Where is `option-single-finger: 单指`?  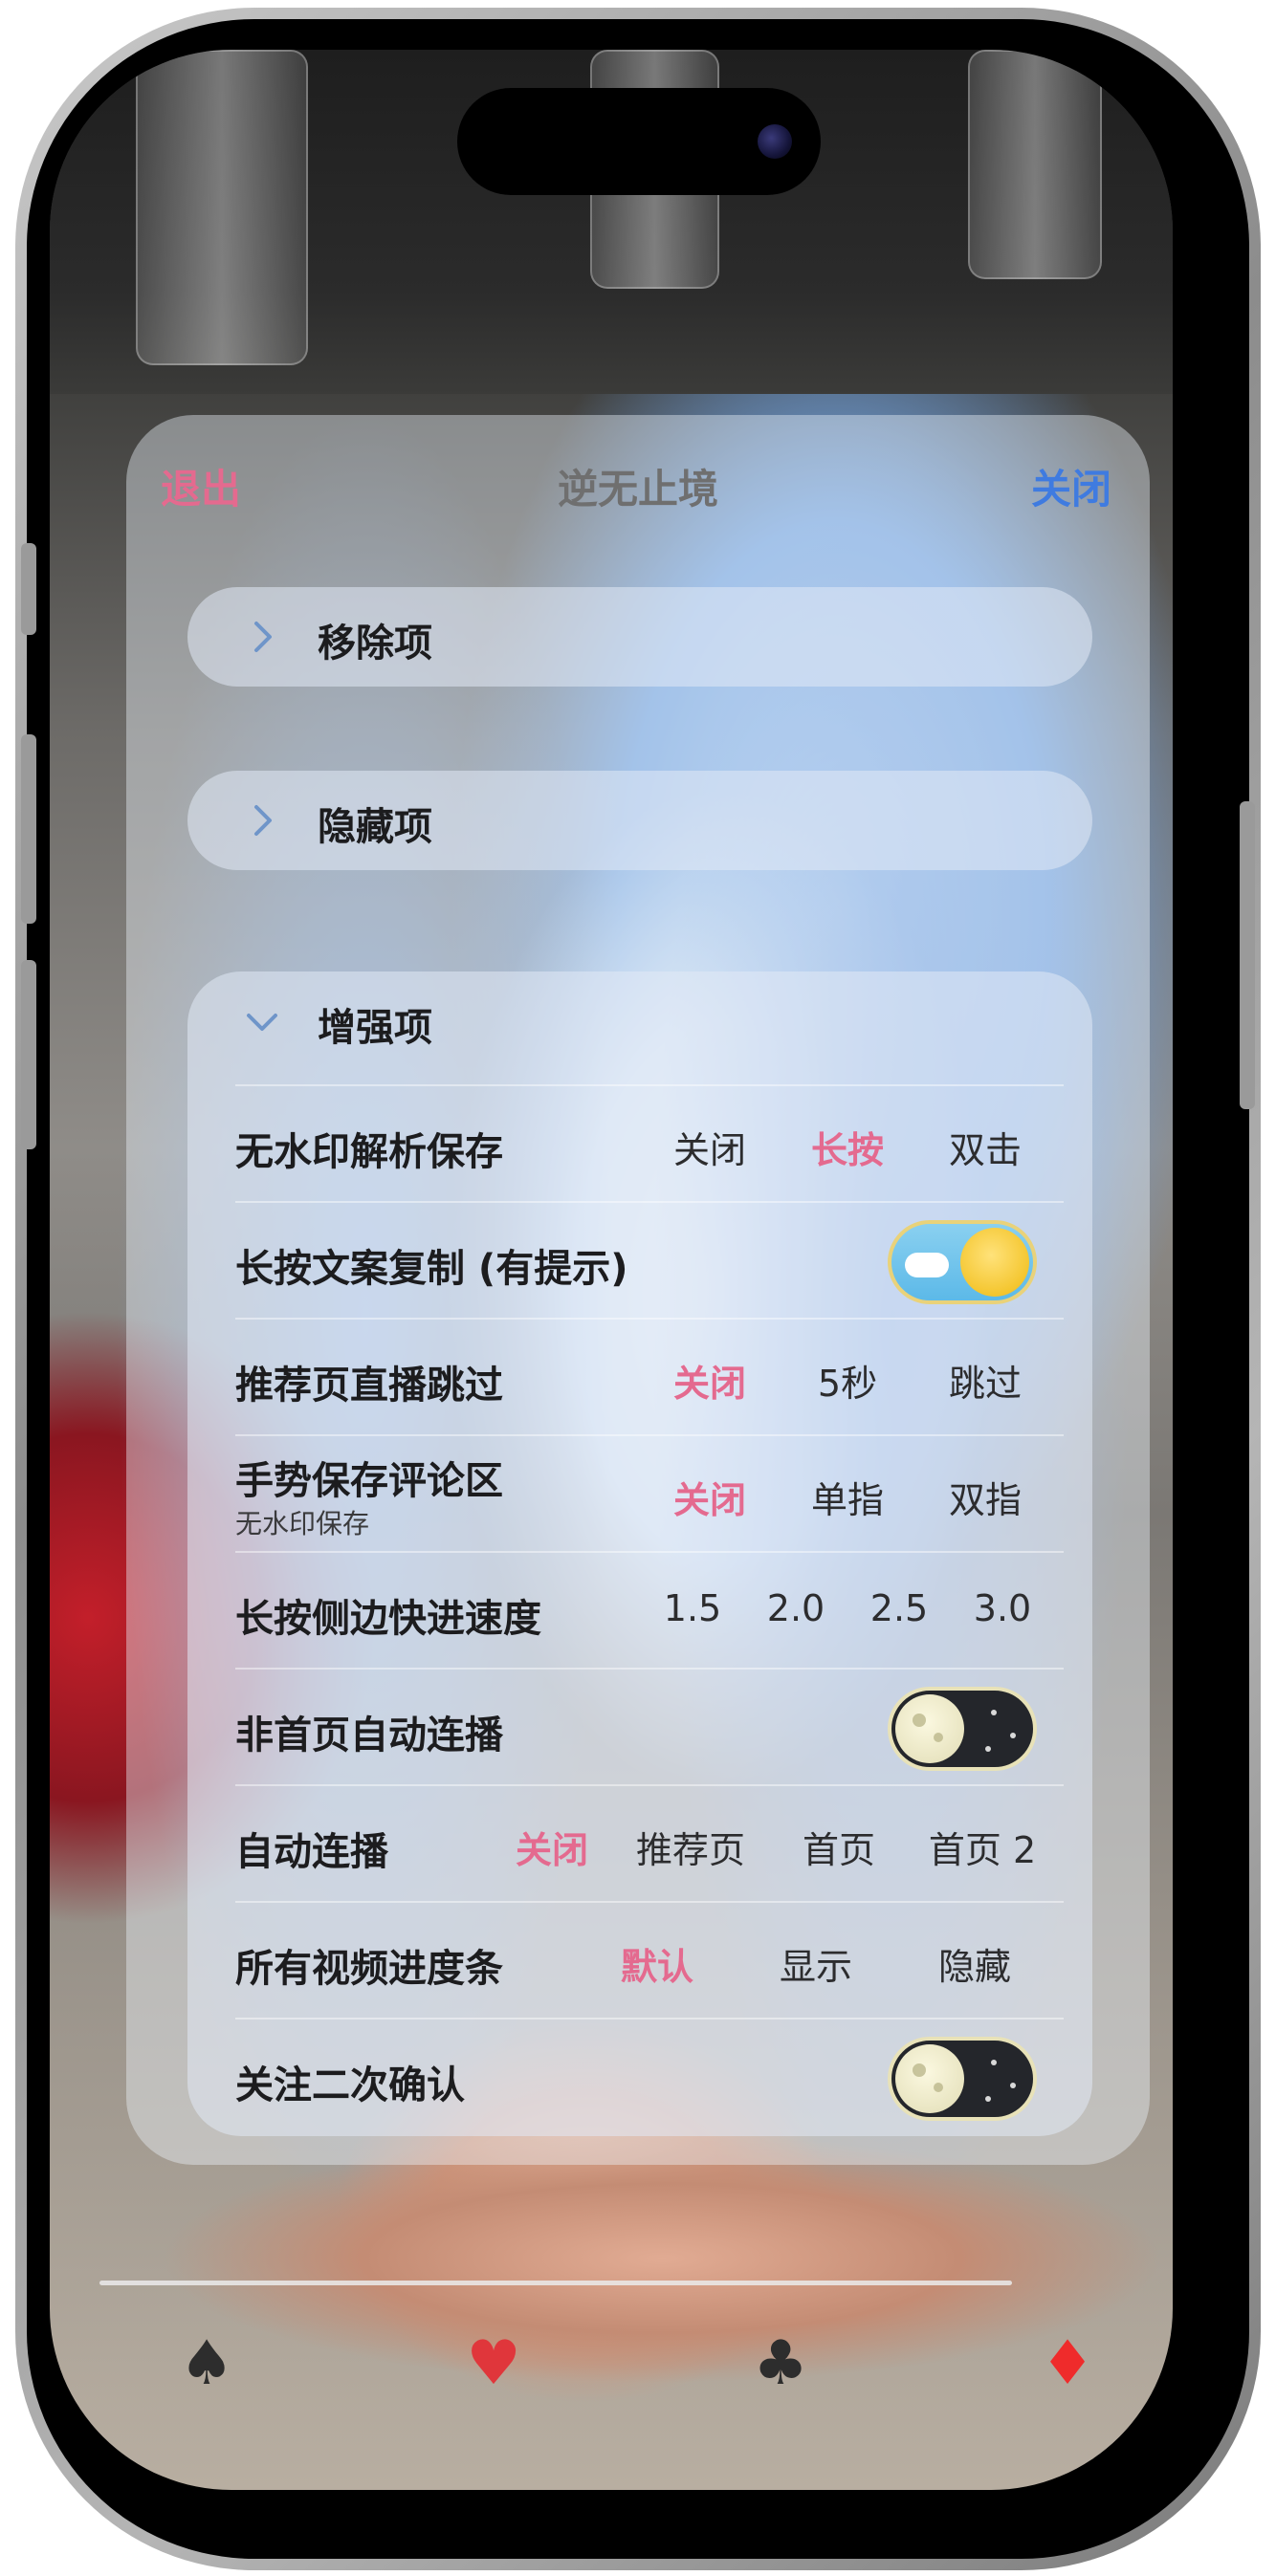
option-single-finger: 单指 is located at coordinates (847, 1500).